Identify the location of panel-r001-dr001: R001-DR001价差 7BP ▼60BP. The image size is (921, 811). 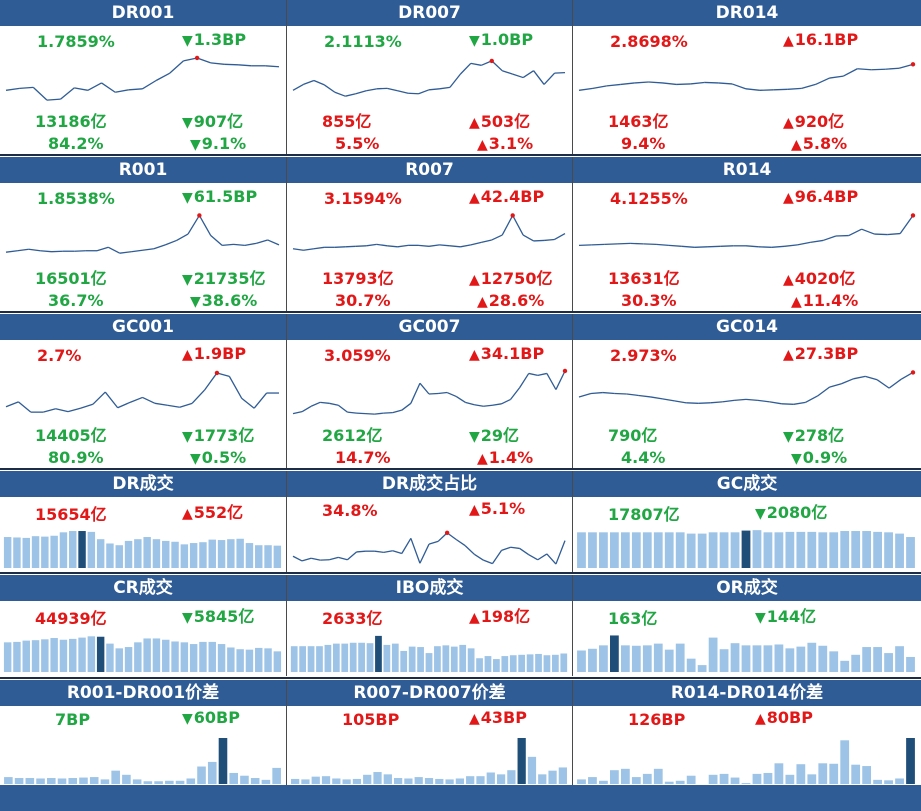
(143, 732).